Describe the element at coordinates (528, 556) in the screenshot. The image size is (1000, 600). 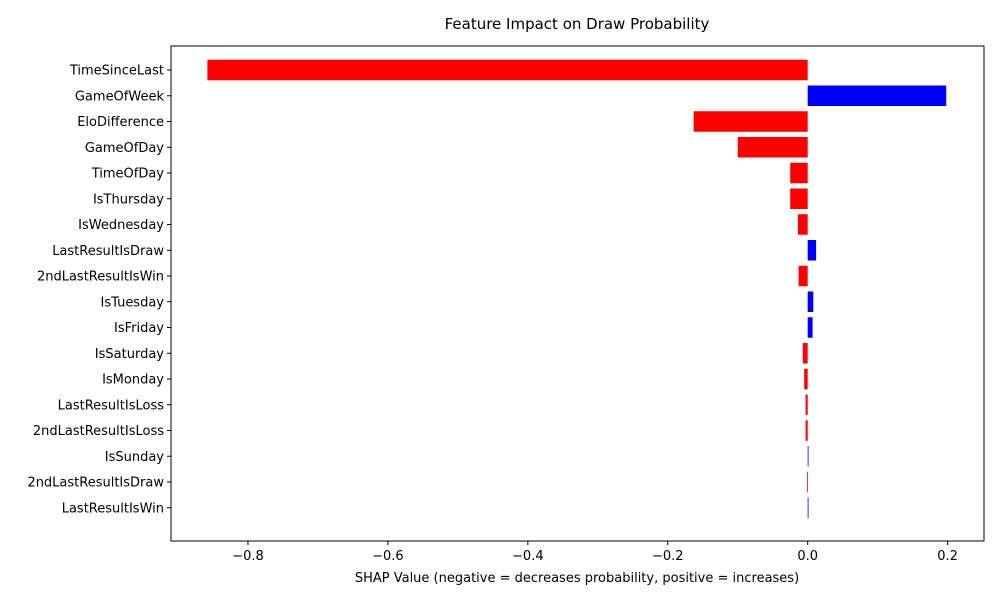
I see `x-tick-label: −0.4` at that location.